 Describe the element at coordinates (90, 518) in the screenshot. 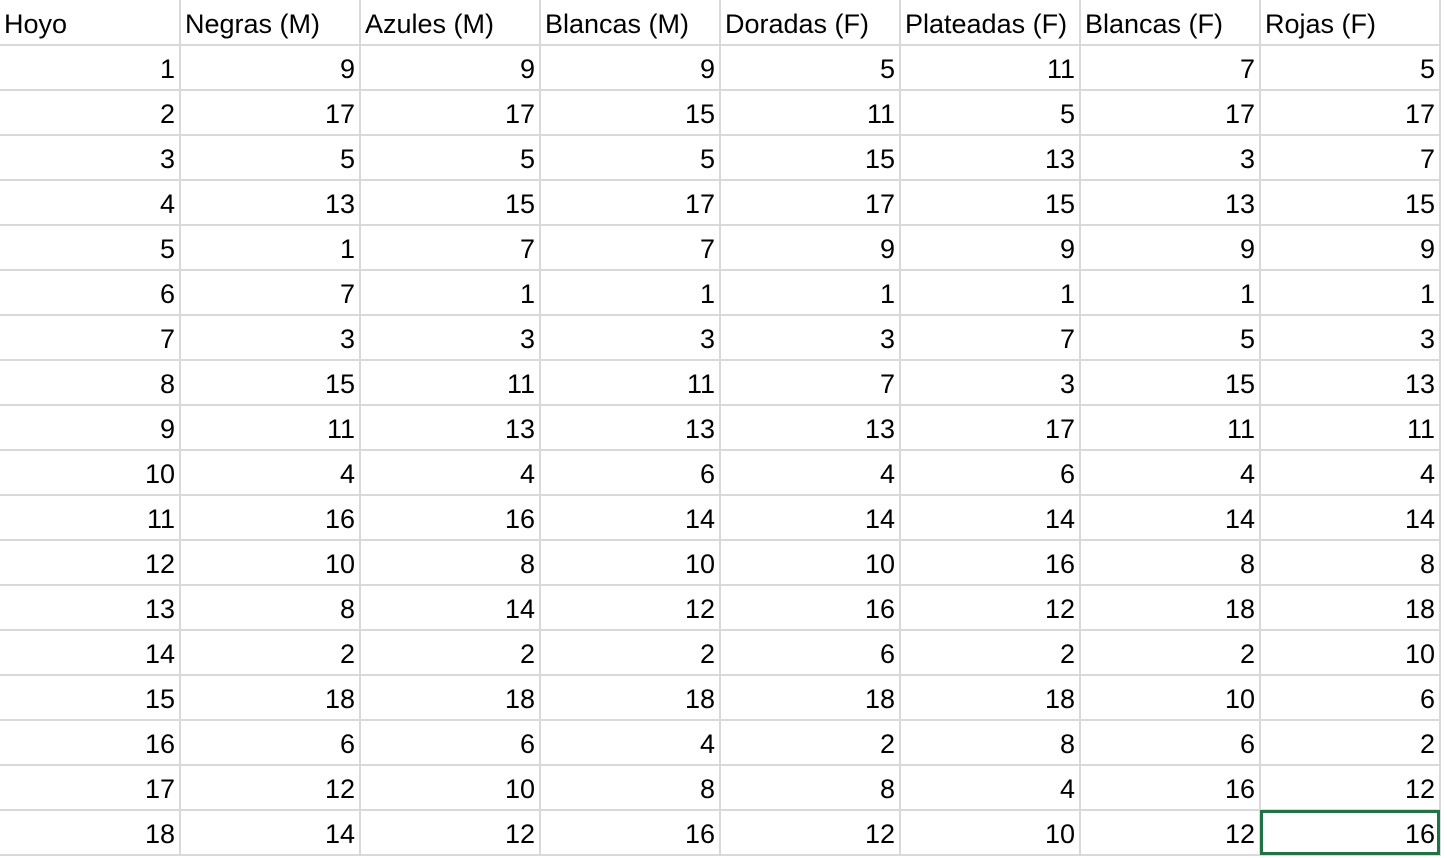

I see `hole-number-cell: 11` at that location.